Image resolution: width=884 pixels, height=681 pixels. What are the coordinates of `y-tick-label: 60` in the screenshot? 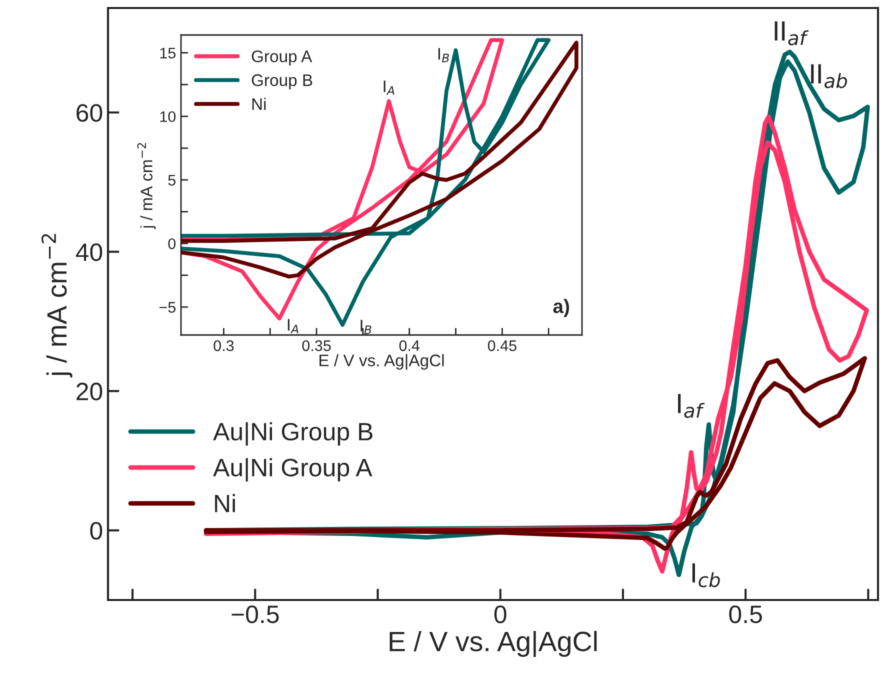 It's located at (89, 113).